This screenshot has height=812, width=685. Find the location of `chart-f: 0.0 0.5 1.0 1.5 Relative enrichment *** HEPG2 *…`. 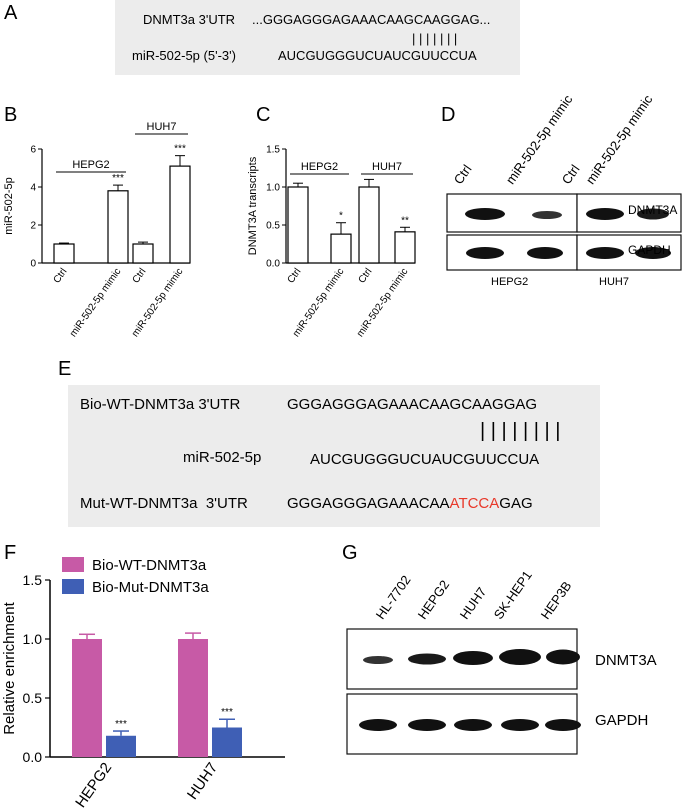

chart-f: 0.0 0.5 1.0 1.5 Relative enrichment *** HEPG2 *… is located at coordinates (143, 684).